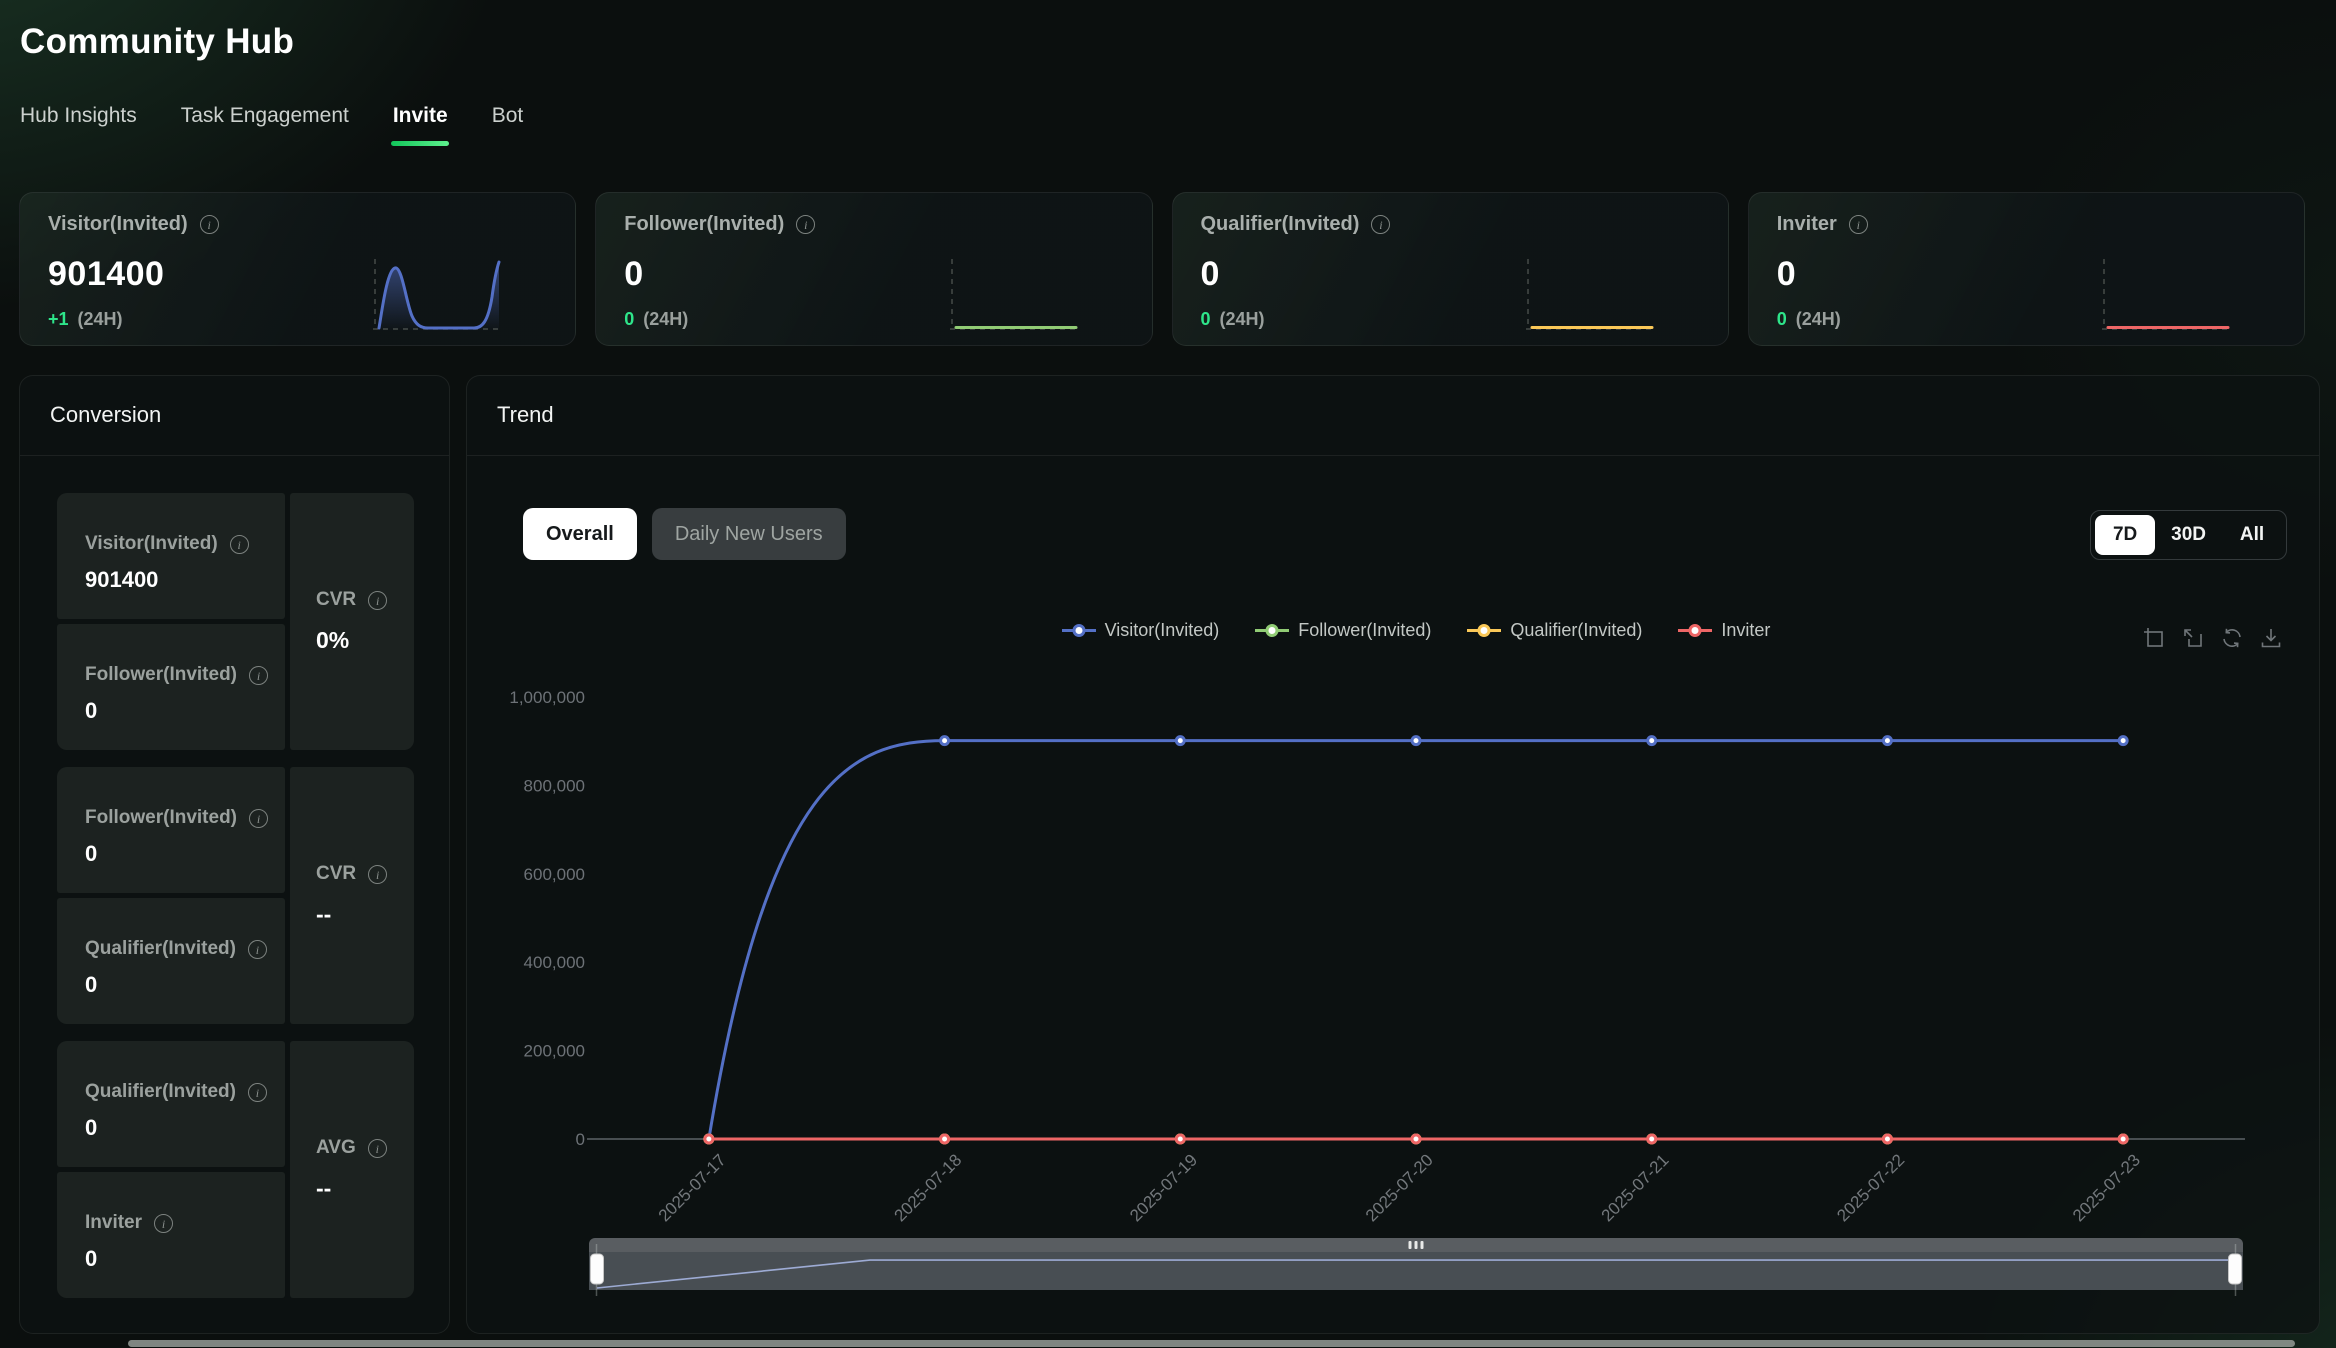  Describe the element at coordinates (234, 416) in the screenshot. I see `conversion-title: Conversion` at that location.